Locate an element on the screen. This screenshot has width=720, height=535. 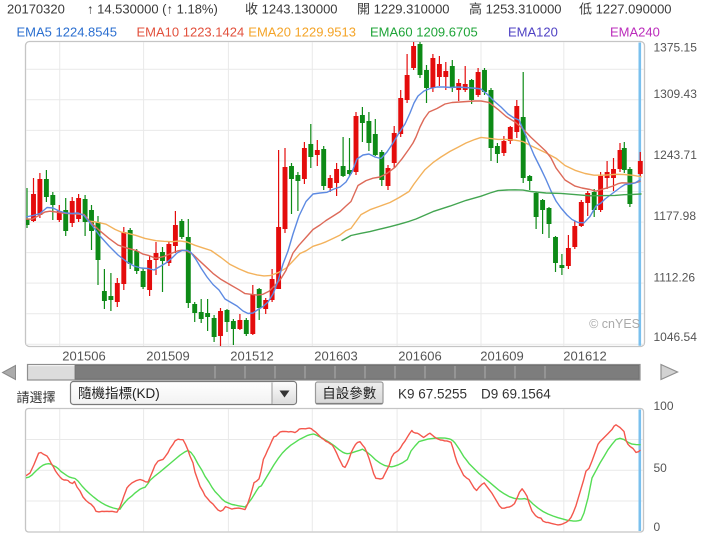
svg-text: 201509 is located at coordinates (167, 356).